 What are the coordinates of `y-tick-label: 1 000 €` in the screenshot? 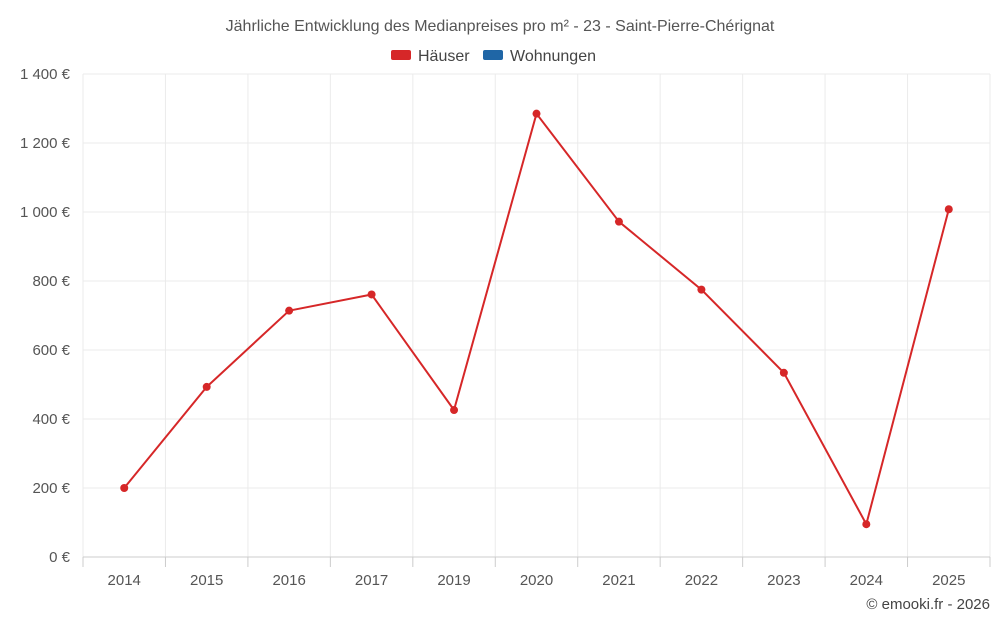 It's located at (45, 212).